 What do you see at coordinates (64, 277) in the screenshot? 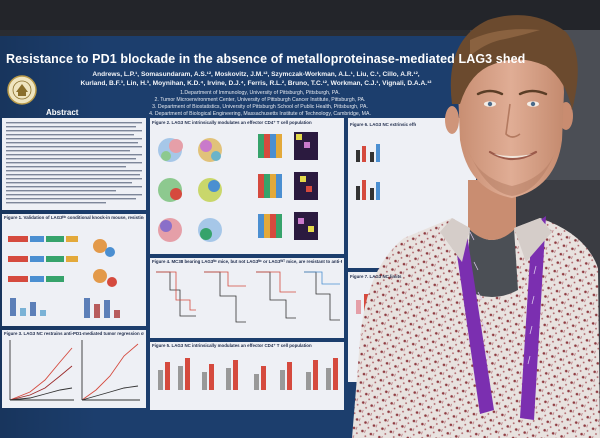
I see `construct-diagram` at bounding box center [64, 277].